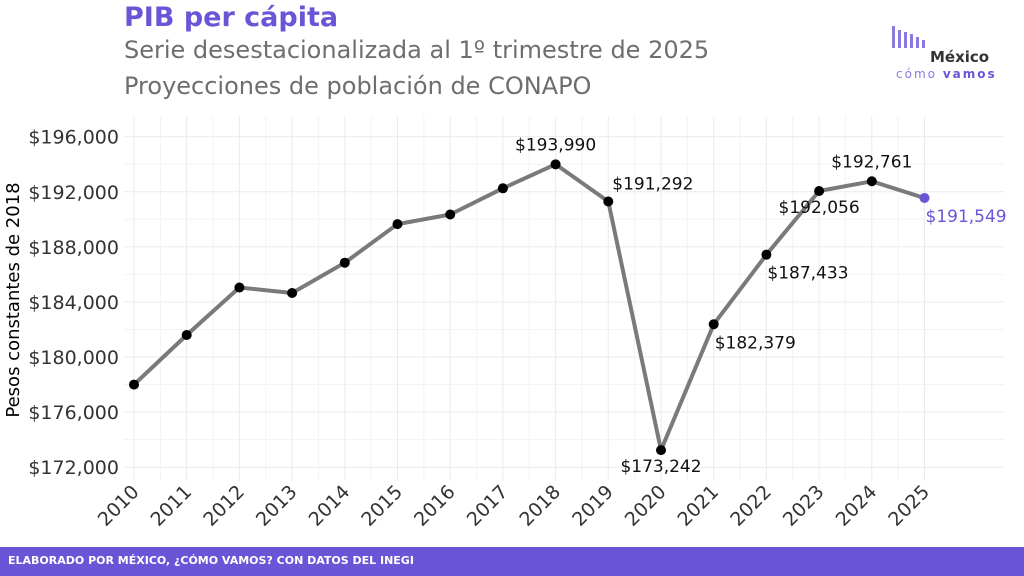 The height and width of the screenshot is (576, 1024). What do you see at coordinates (916, 74) in the screenshot?
I see `logo-text-como: cómo` at bounding box center [916, 74].